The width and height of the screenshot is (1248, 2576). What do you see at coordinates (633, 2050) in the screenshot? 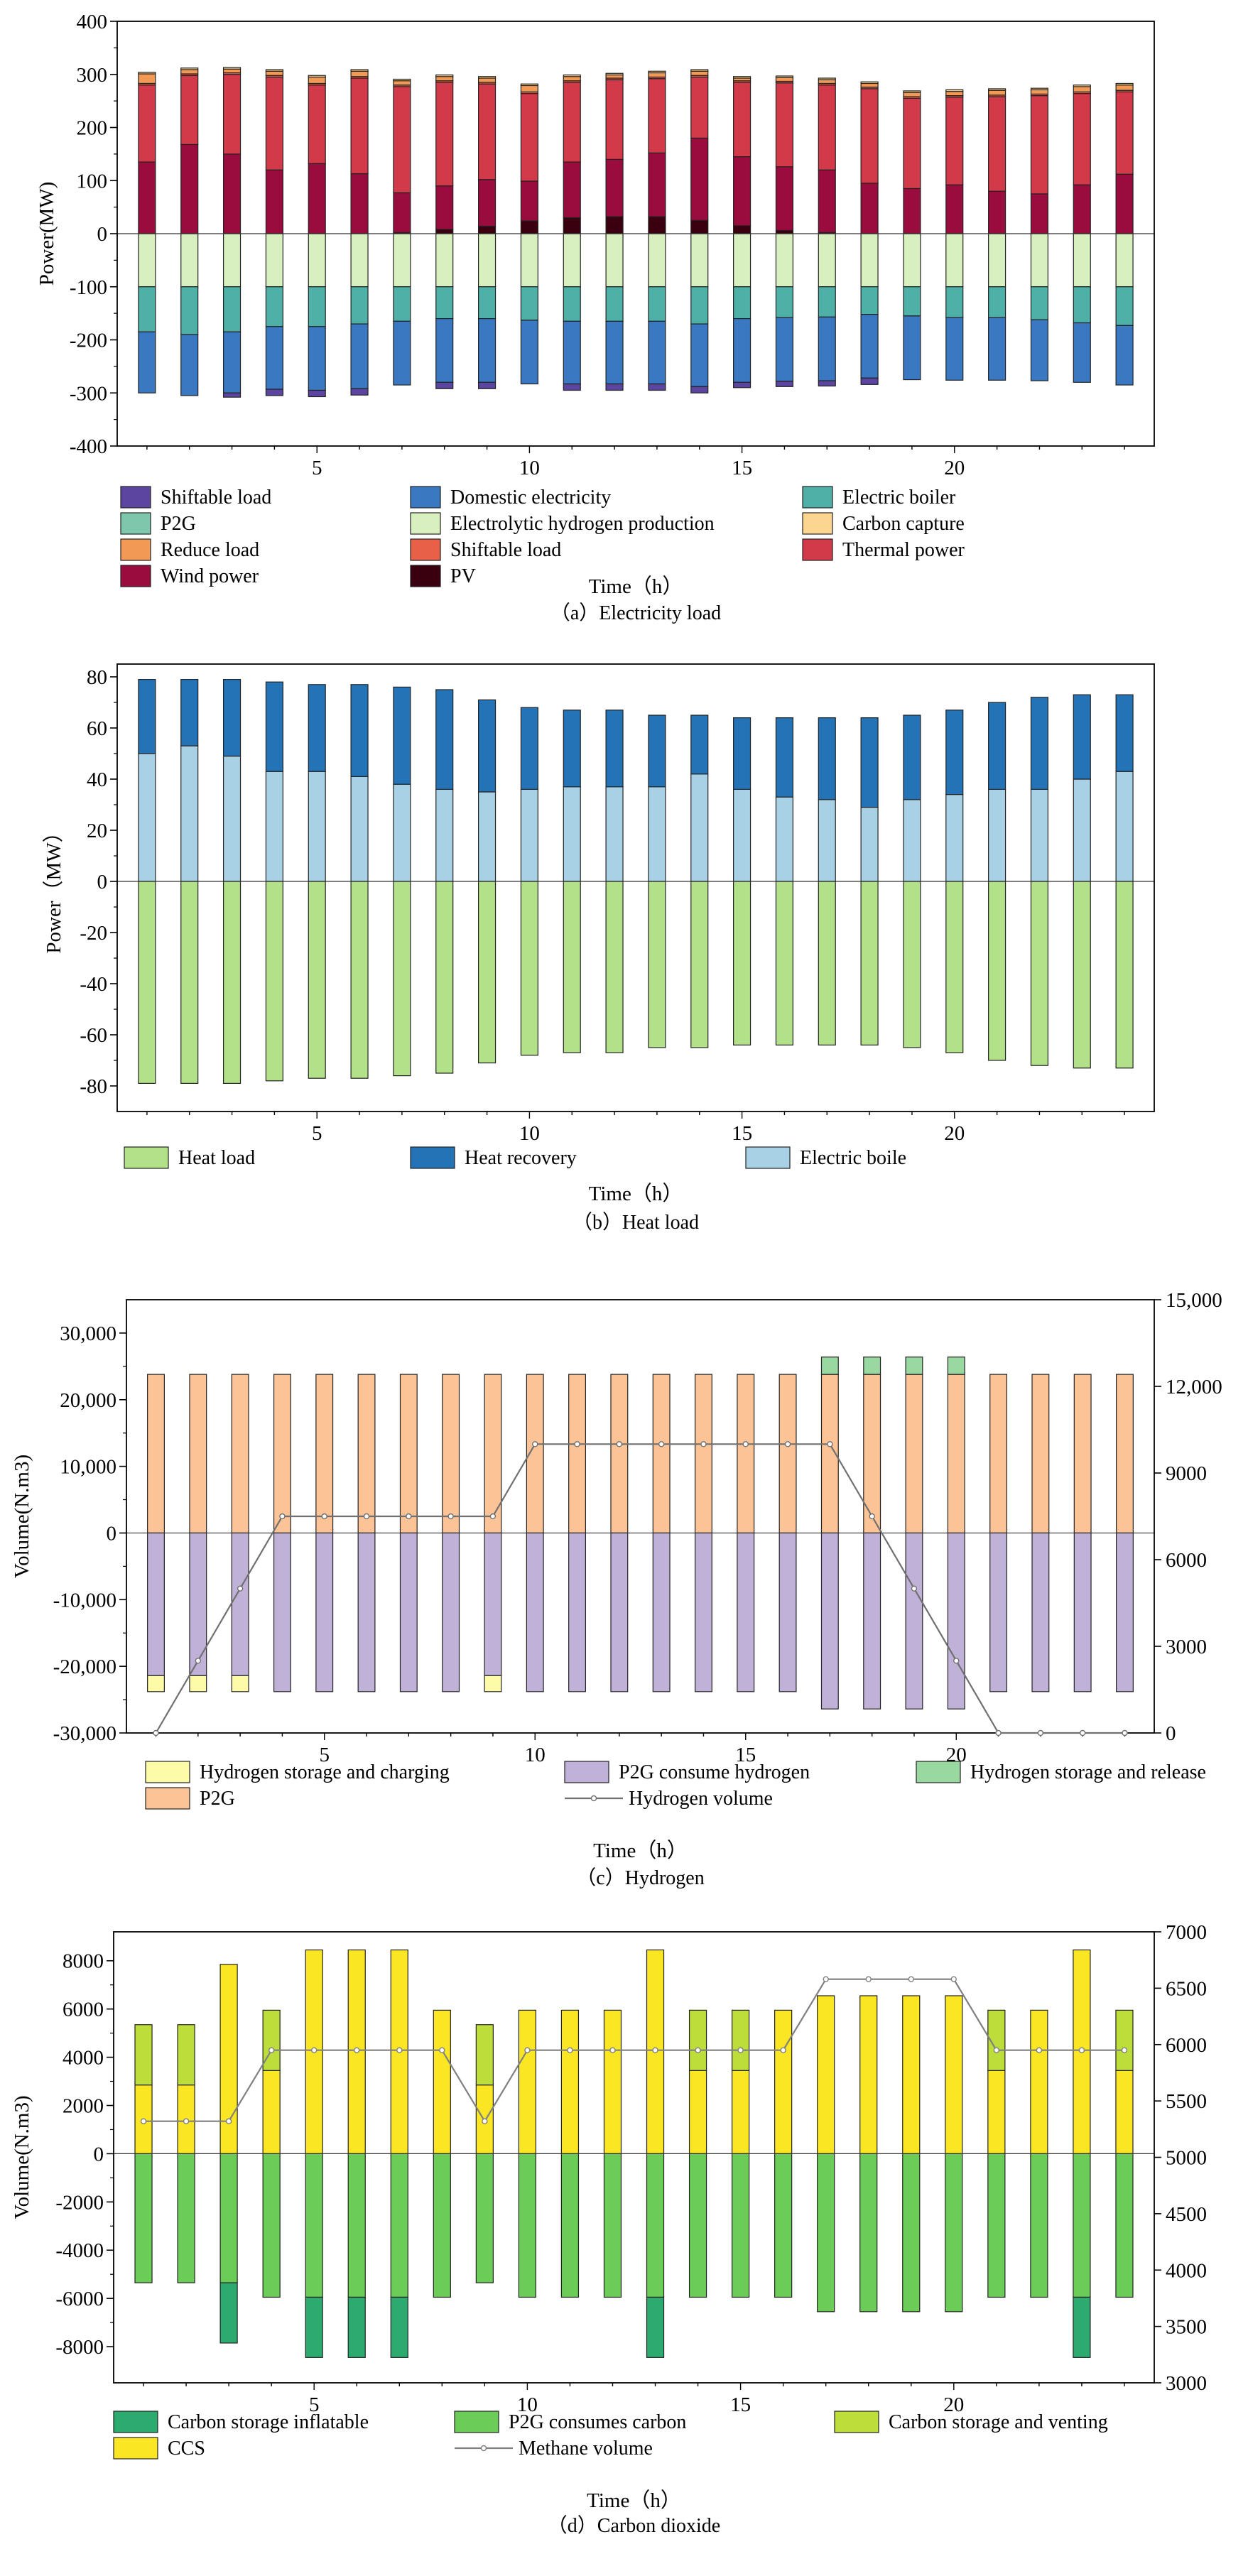
I see `line-methane-volume` at bounding box center [633, 2050].